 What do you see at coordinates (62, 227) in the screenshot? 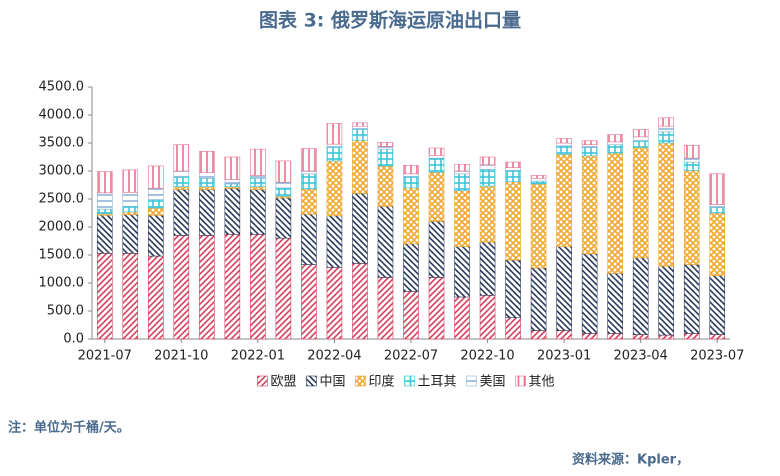
I see `y-tick-label: 2000.0` at bounding box center [62, 227].